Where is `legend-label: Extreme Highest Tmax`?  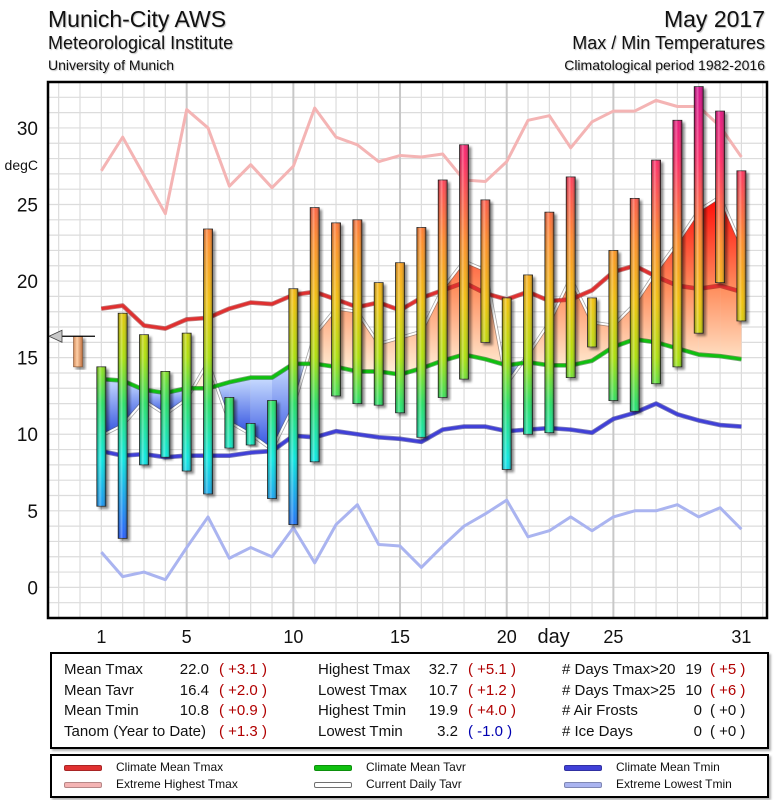 legend-label: Extreme Highest Tmax is located at coordinates (177, 784).